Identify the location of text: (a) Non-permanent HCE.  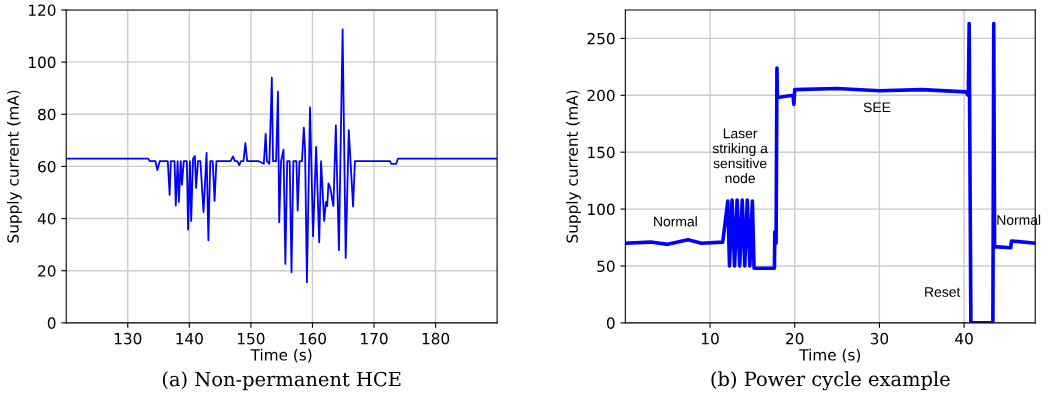
(281, 381).